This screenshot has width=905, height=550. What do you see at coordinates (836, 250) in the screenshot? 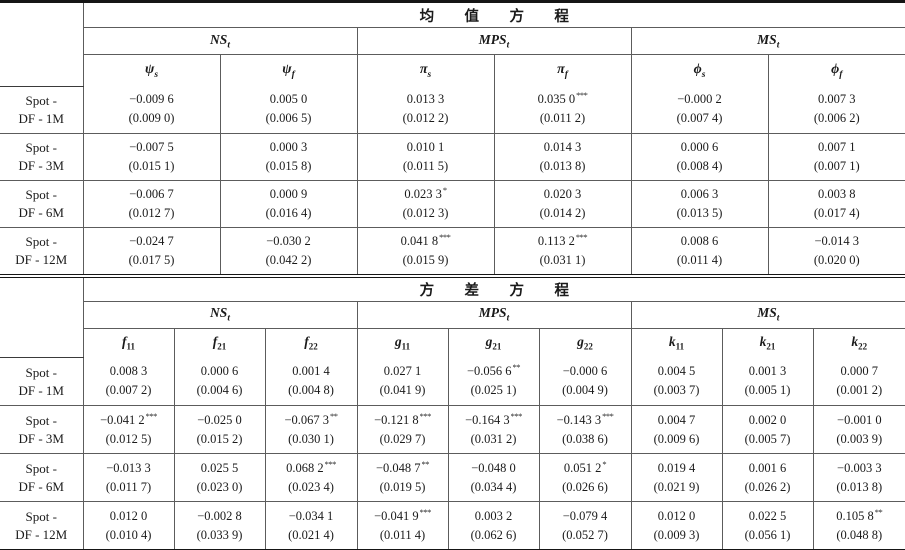
I see `estimate-cell: −0.014 3 (0.020 0)` at bounding box center [836, 250].